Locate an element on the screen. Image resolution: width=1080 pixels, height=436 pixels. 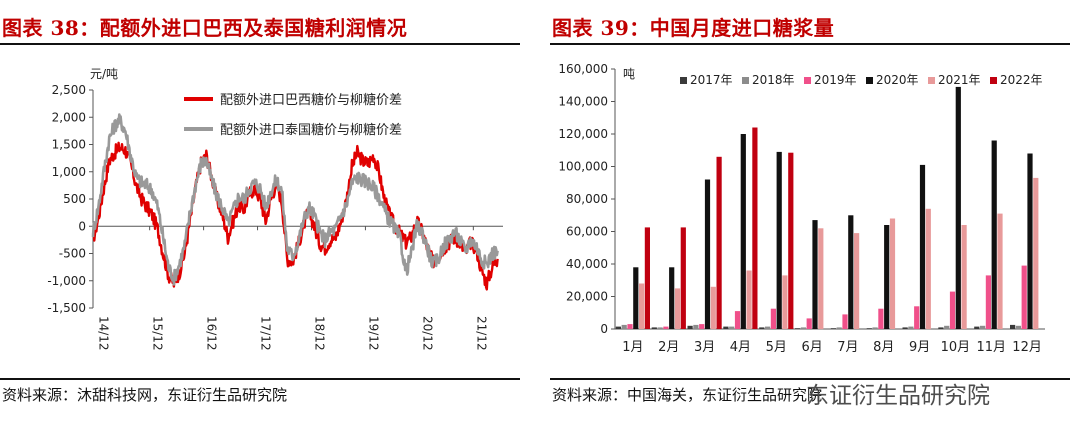
legend-label: 配额外进口泰国糖价与柳糖价差 is located at coordinates (311, 130).